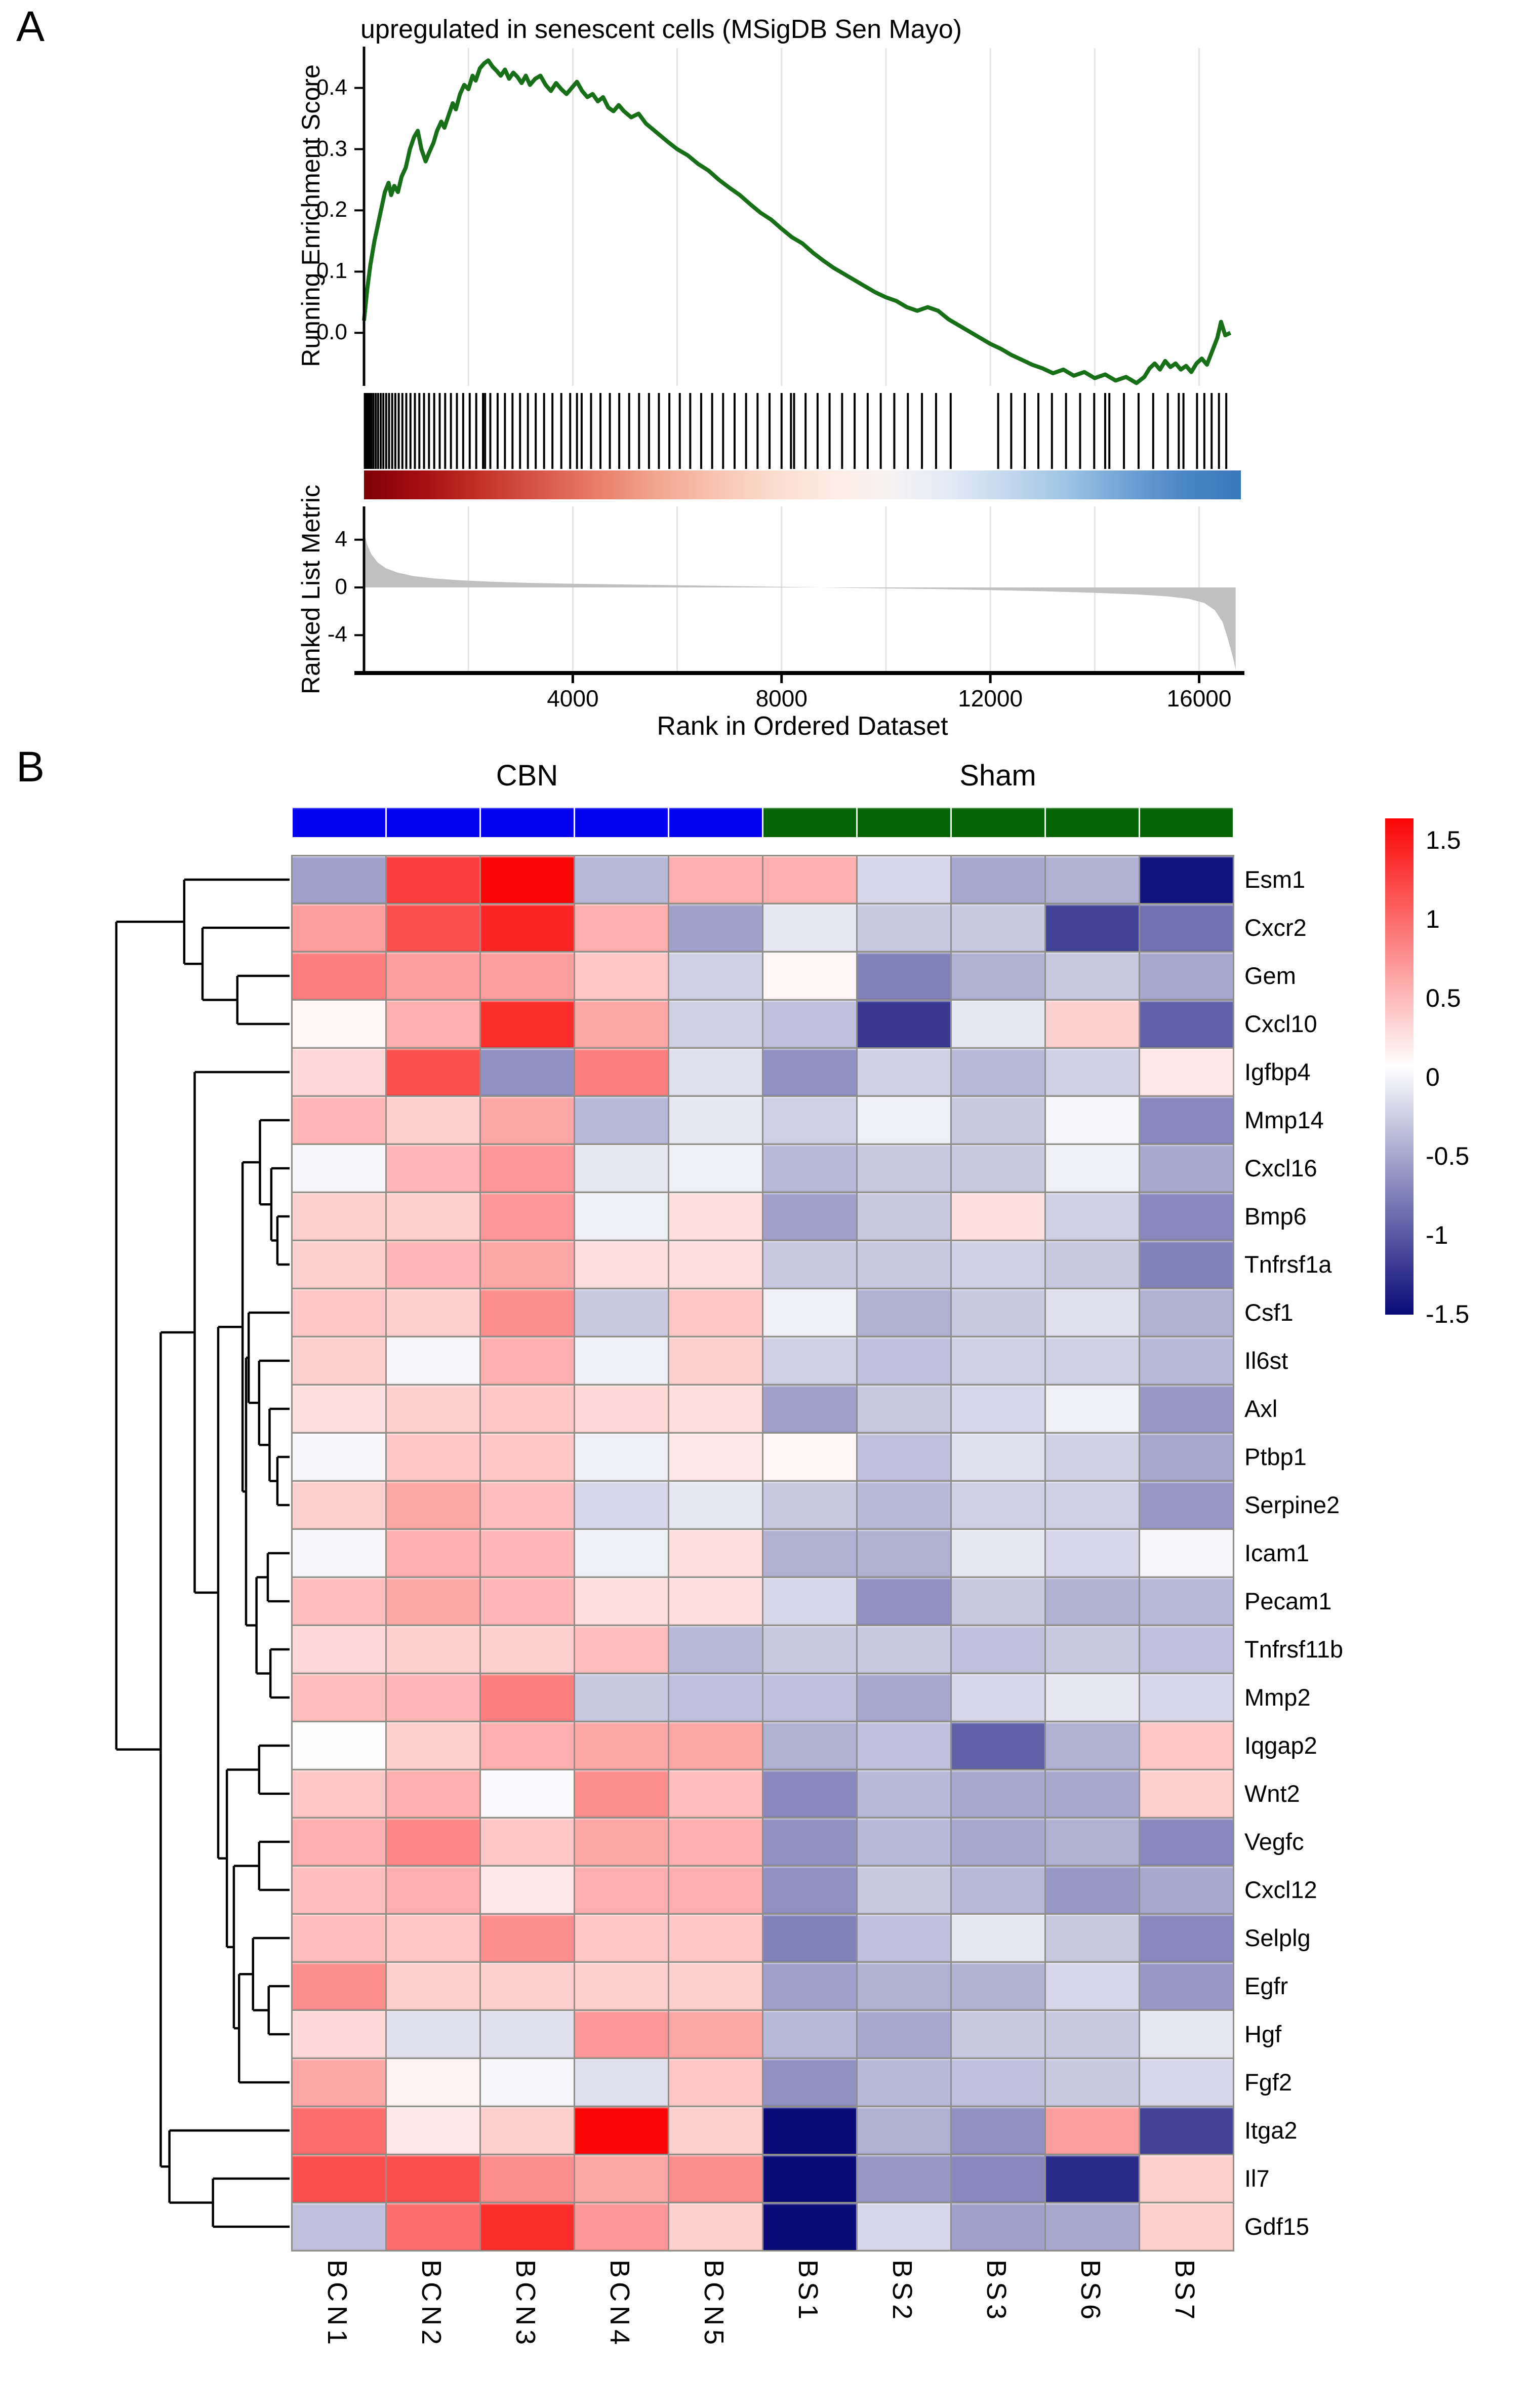  I want to click on heatmap-cell-Csf1-BCN3, so click(527, 1312).